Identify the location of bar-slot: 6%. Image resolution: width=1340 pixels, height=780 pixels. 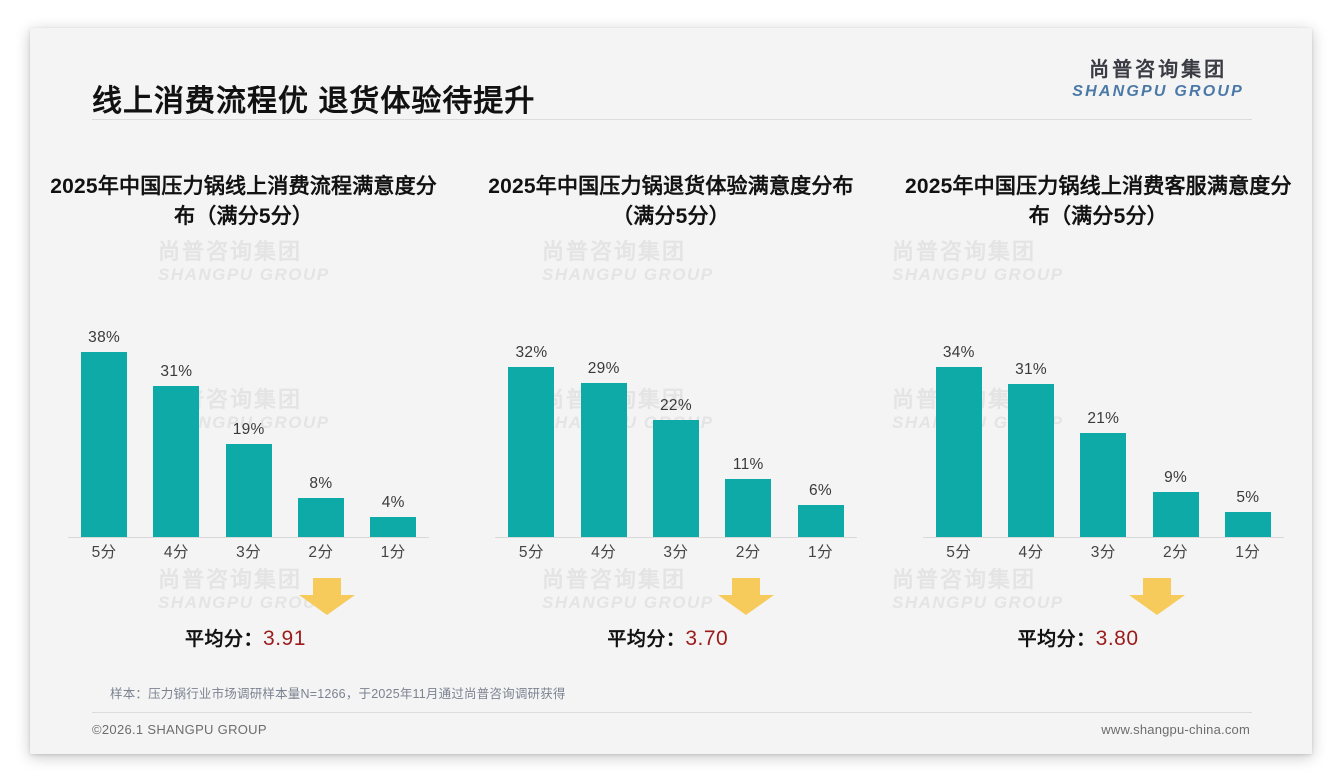
(820, 422).